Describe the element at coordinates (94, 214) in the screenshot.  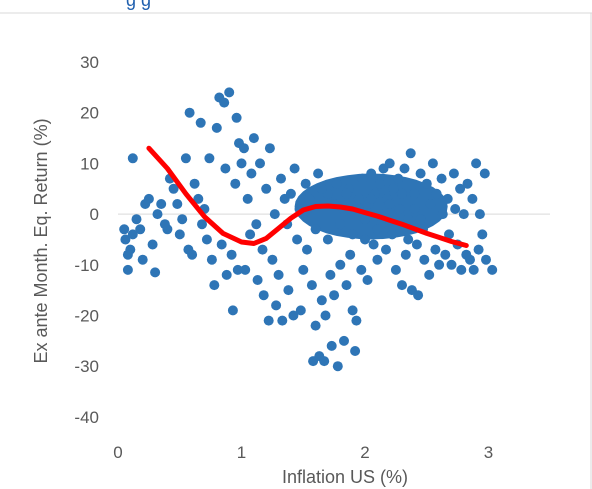
I see `y-tick-label: 0` at that location.